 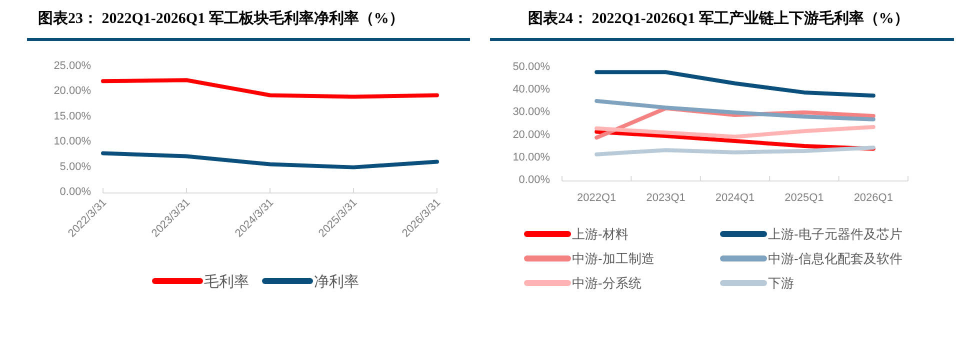 I want to click on legend-label: 上游-电子元器件及芯片, so click(x=835, y=234).